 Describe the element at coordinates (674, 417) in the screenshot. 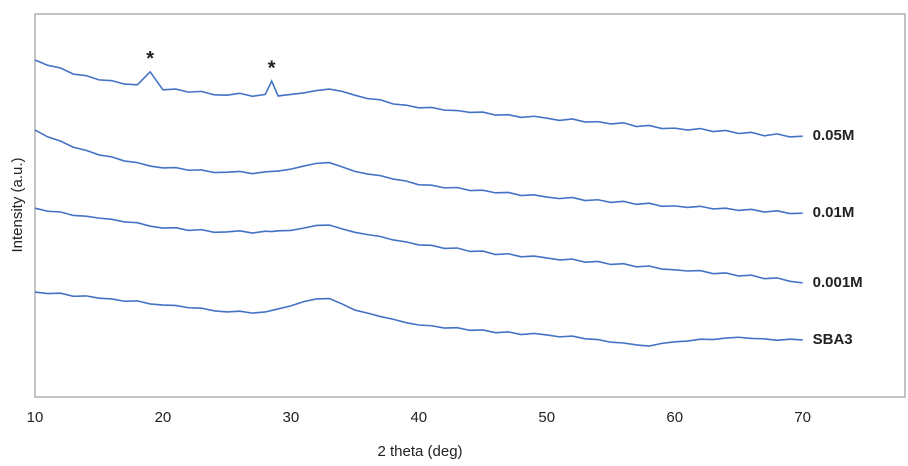

I see `x-tick-label: 60` at that location.